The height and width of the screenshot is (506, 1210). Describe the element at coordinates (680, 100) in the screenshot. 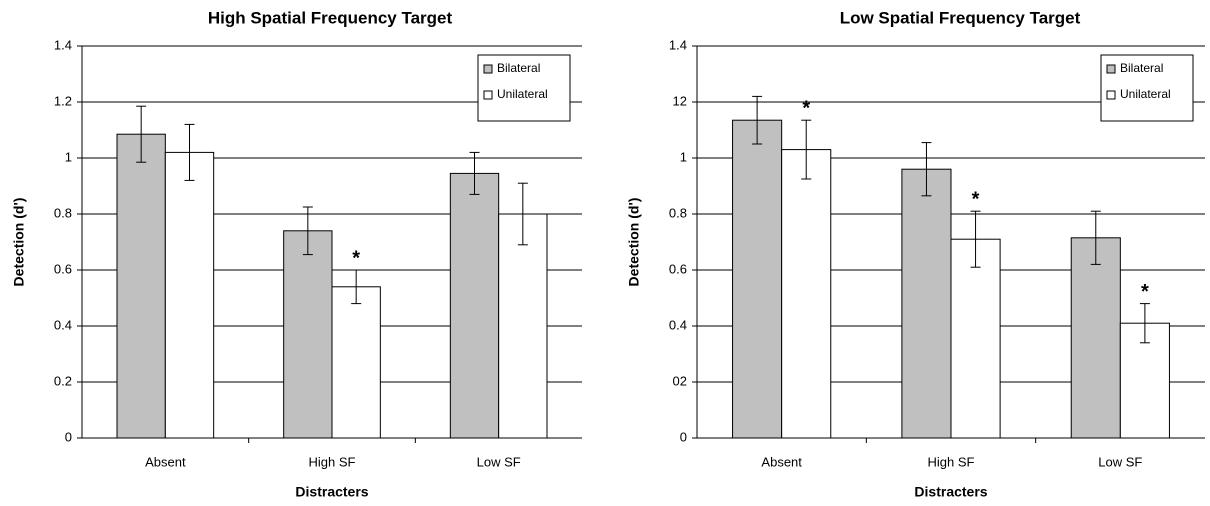

I see `y-tick-label: 12` at that location.